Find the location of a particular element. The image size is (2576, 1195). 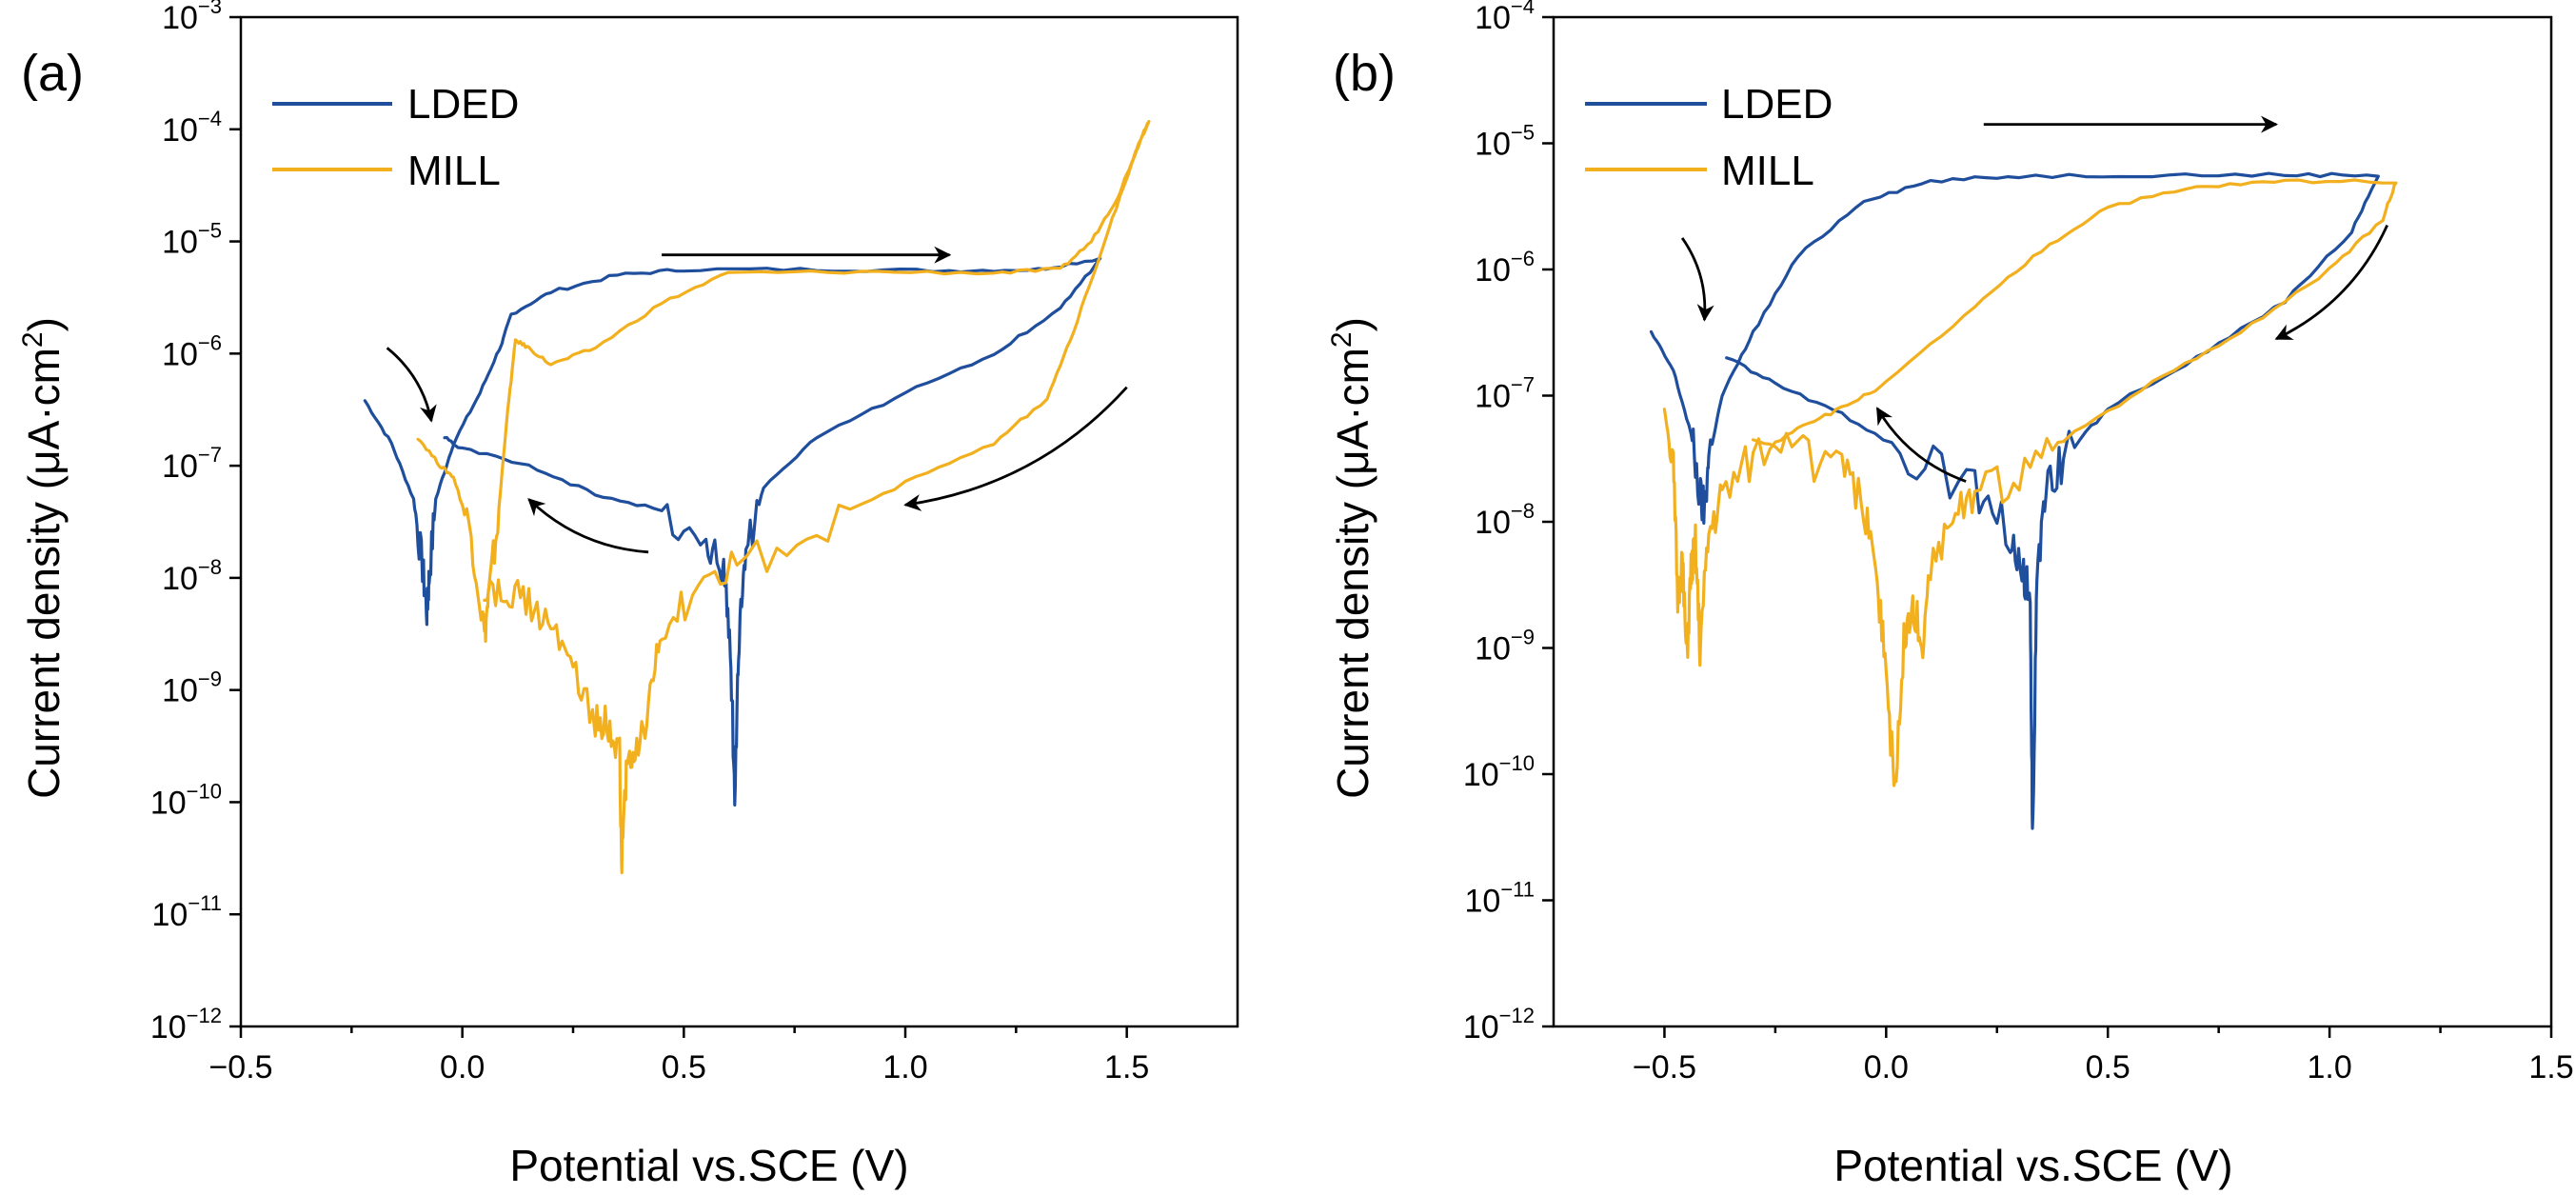

y-tick-label: 10⁻³ is located at coordinates (192, 18).